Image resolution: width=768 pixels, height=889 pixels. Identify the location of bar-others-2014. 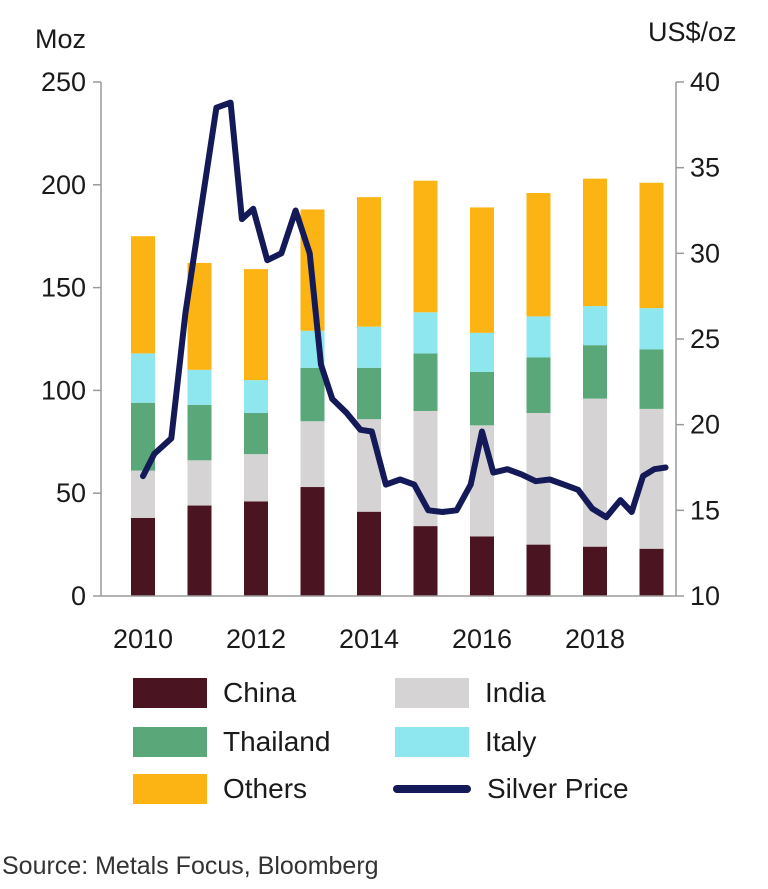
(369, 262).